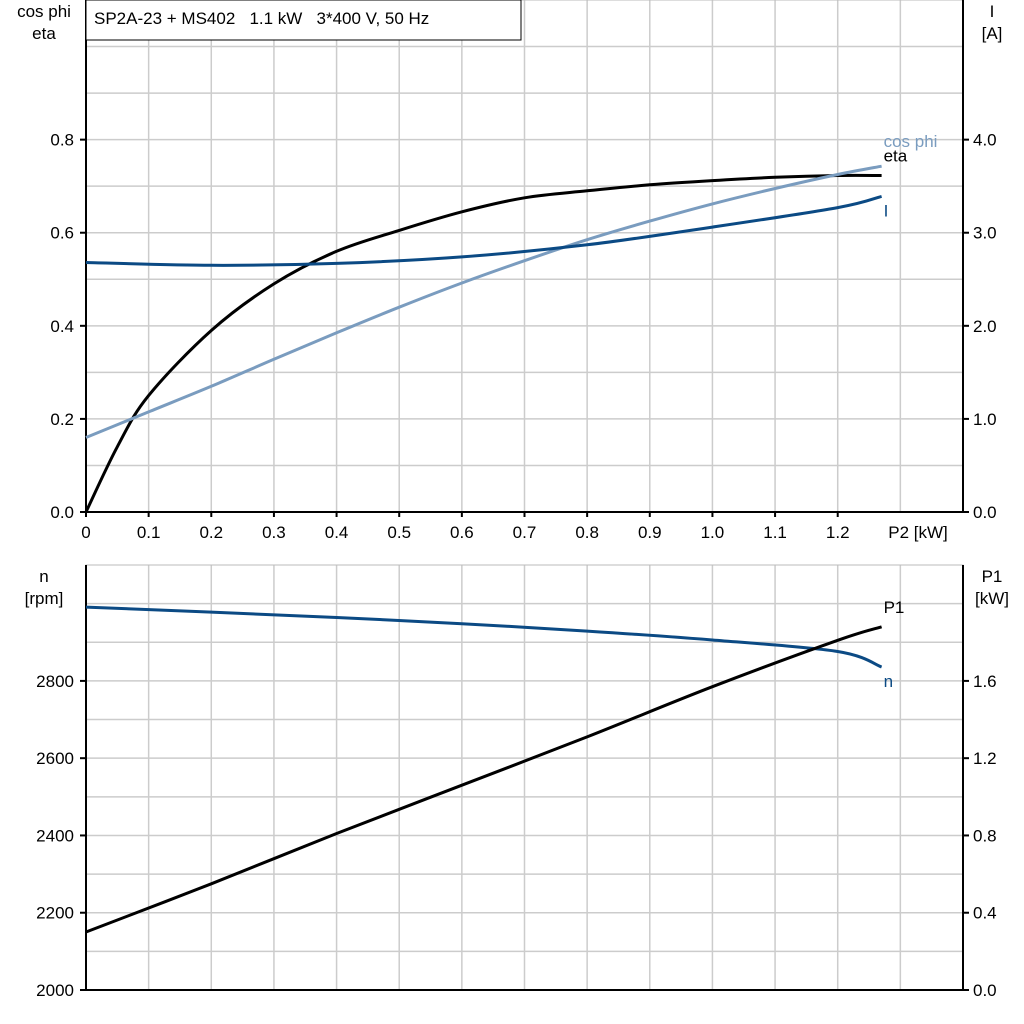  Describe the element at coordinates (587, 532) in the screenshot. I see `x-tick-label: 0.8` at that location.